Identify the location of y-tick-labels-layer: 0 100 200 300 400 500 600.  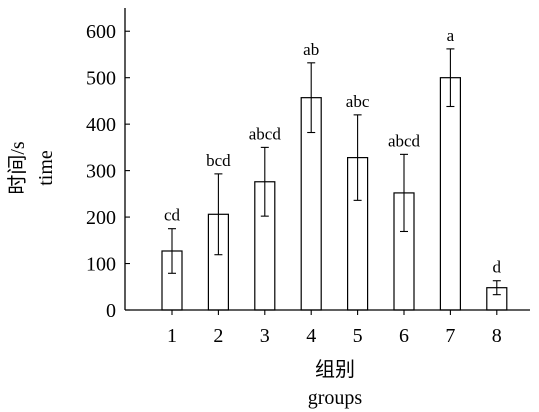
(101, 171).